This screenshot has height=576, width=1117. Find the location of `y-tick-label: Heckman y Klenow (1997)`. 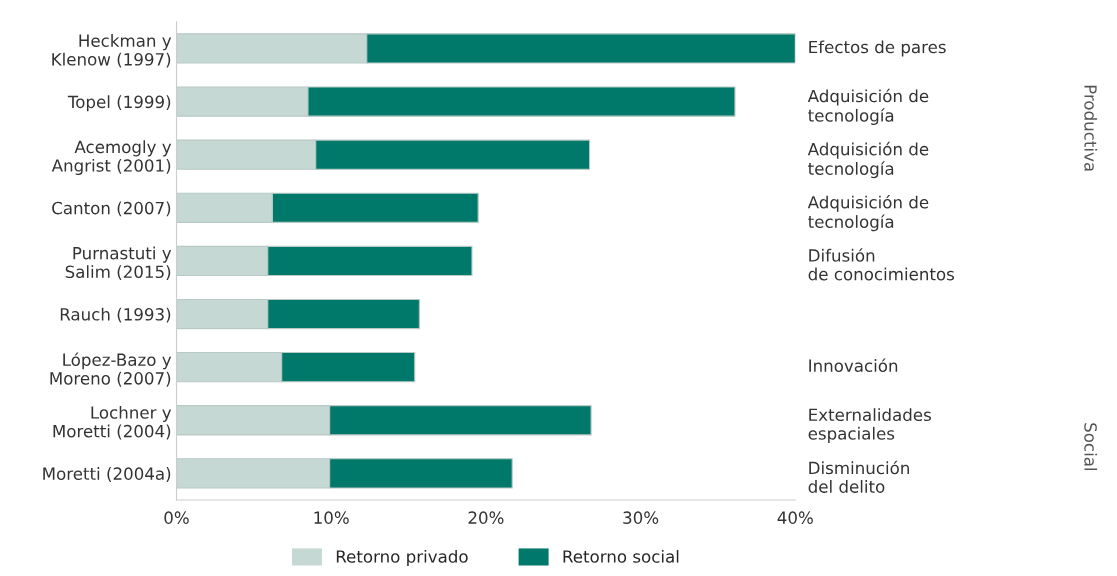

y-tick-label: Heckman y Klenow (1997) is located at coordinates (112, 51).